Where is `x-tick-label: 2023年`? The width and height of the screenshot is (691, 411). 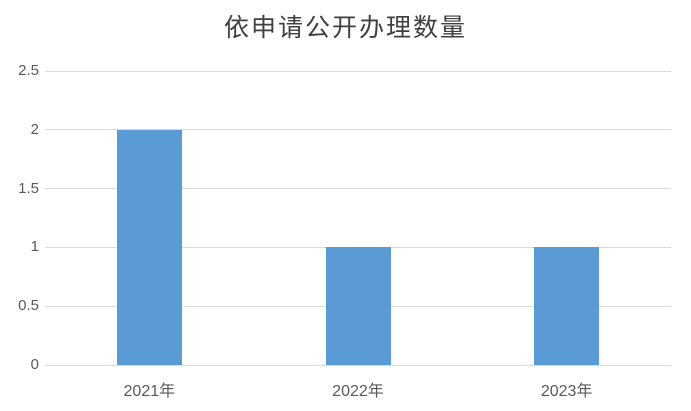 x-tick-label: 2023年 is located at coordinates (566, 391).